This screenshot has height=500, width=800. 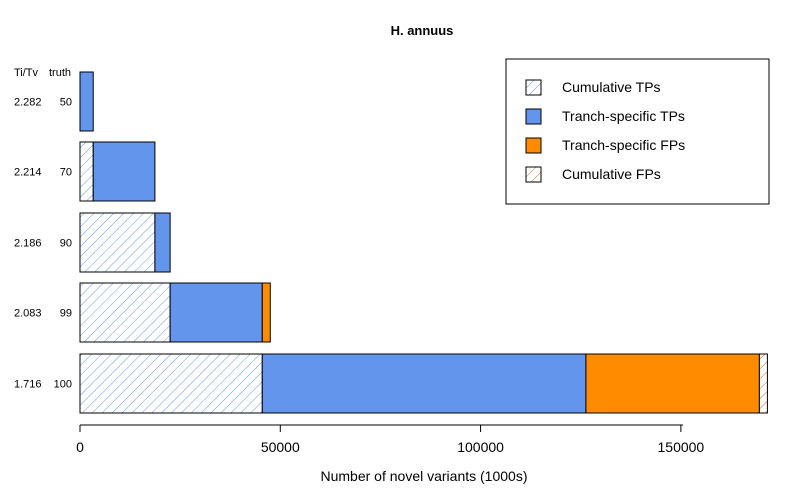 What do you see at coordinates (28, 314) in the screenshot?
I see `row-titv-label: 2.083` at bounding box center [28, 314].